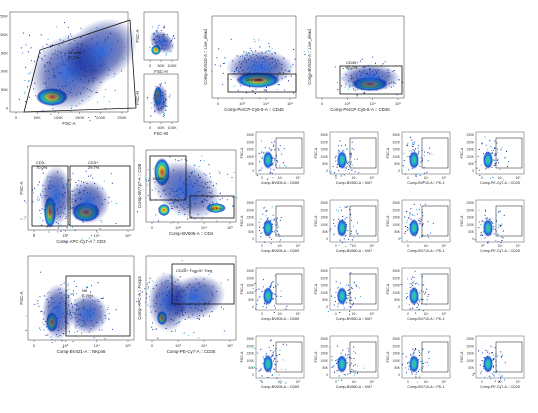 The width and height of the screenshot is (538, 413). What do you see at coordinates (435, 289) in the screenshot?
I see `gate-rect` at bounding box center [435, 289].